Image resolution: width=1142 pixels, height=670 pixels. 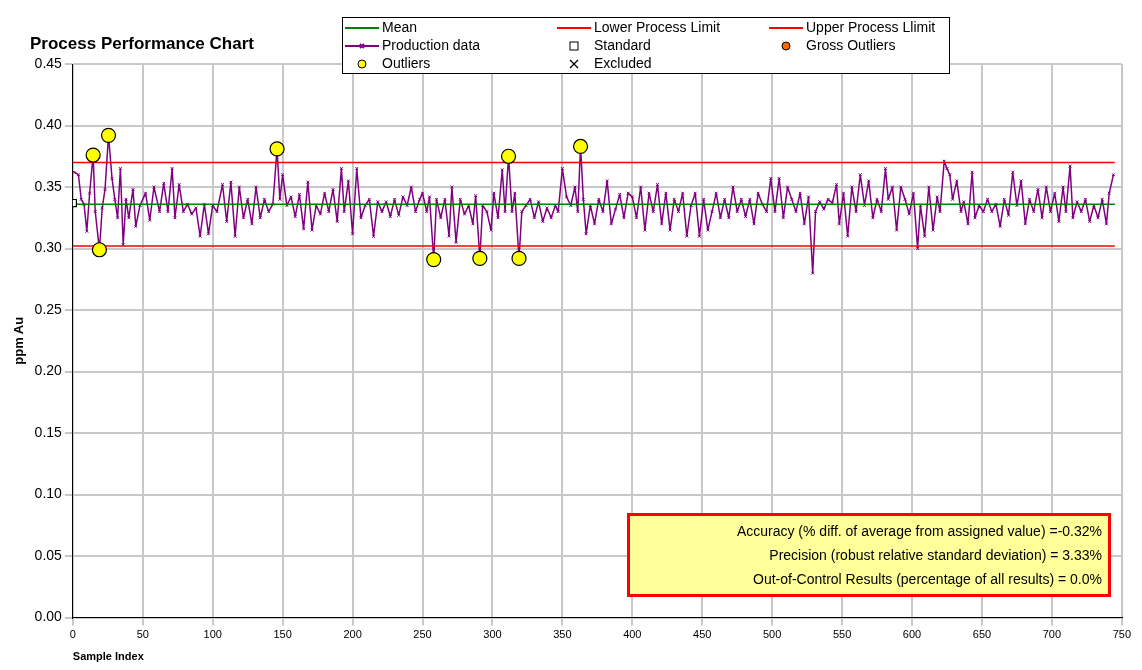 I want to click on annotation: Accuracy (% diff. of average from assigned value) =-0.32%, so click(x=918, y=531).